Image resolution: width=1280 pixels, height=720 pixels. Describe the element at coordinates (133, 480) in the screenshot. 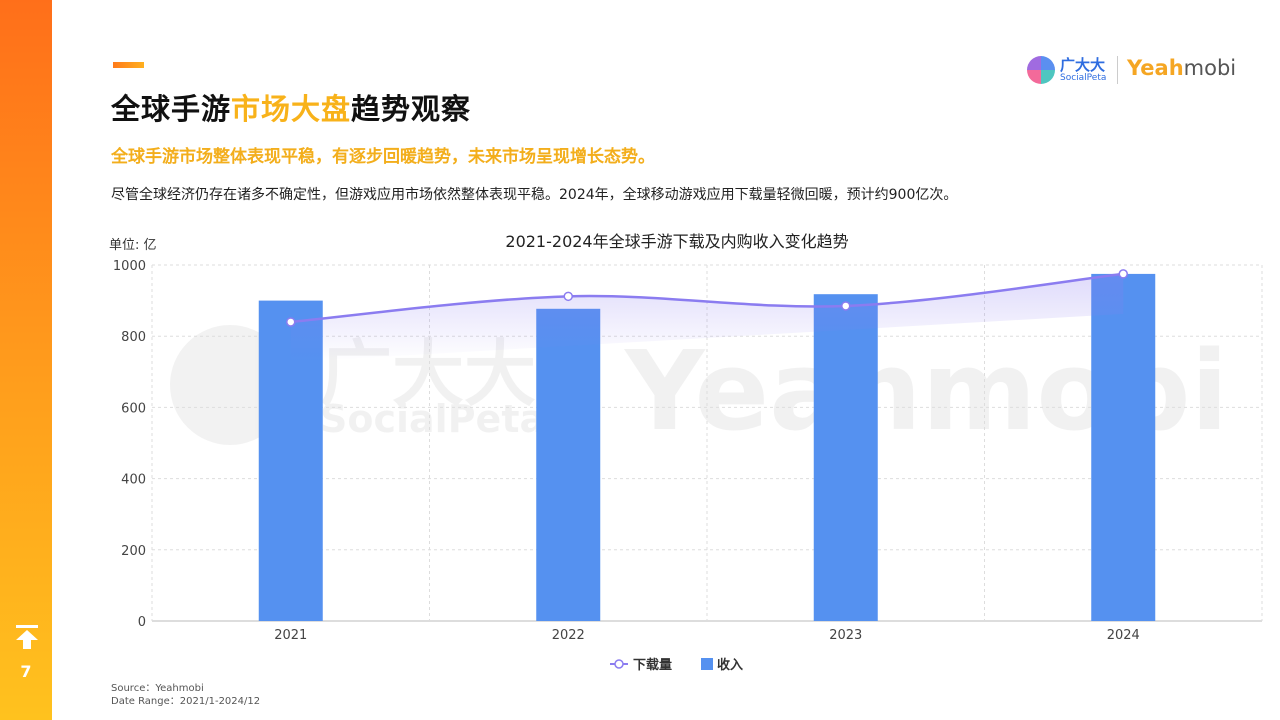

I see `y-tick-label: 400` at that location.